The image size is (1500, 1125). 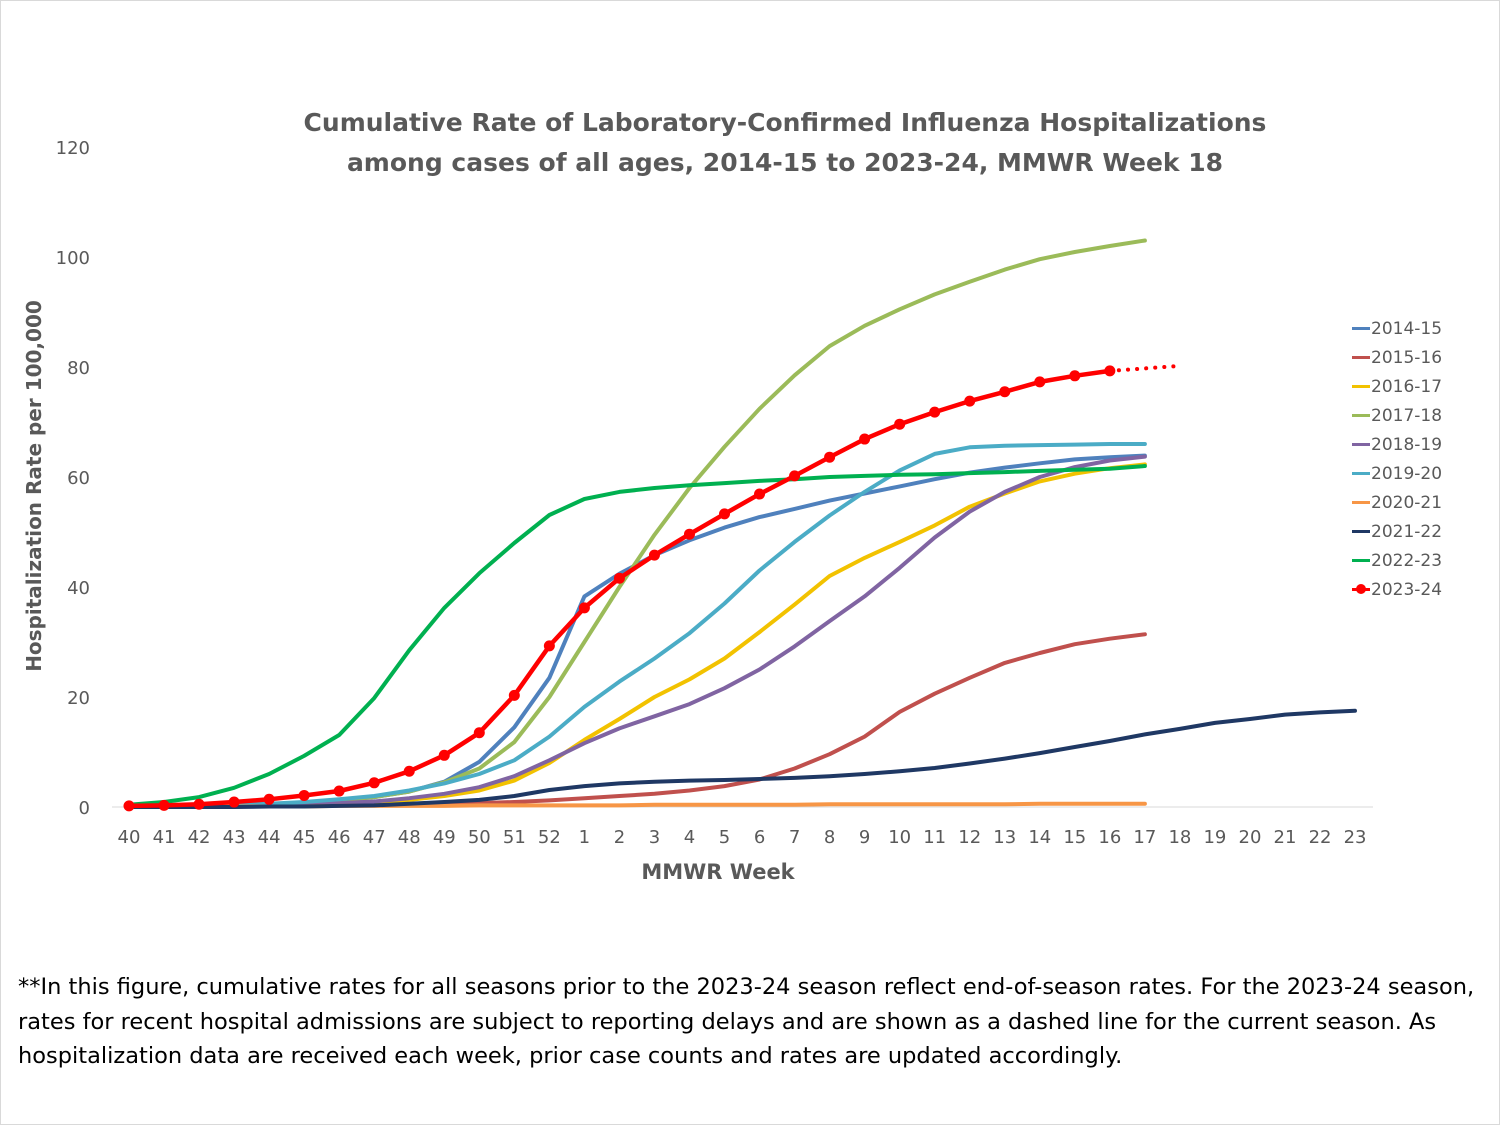 I want to click on x-tick-label: 3, so click(x=654, y=837).